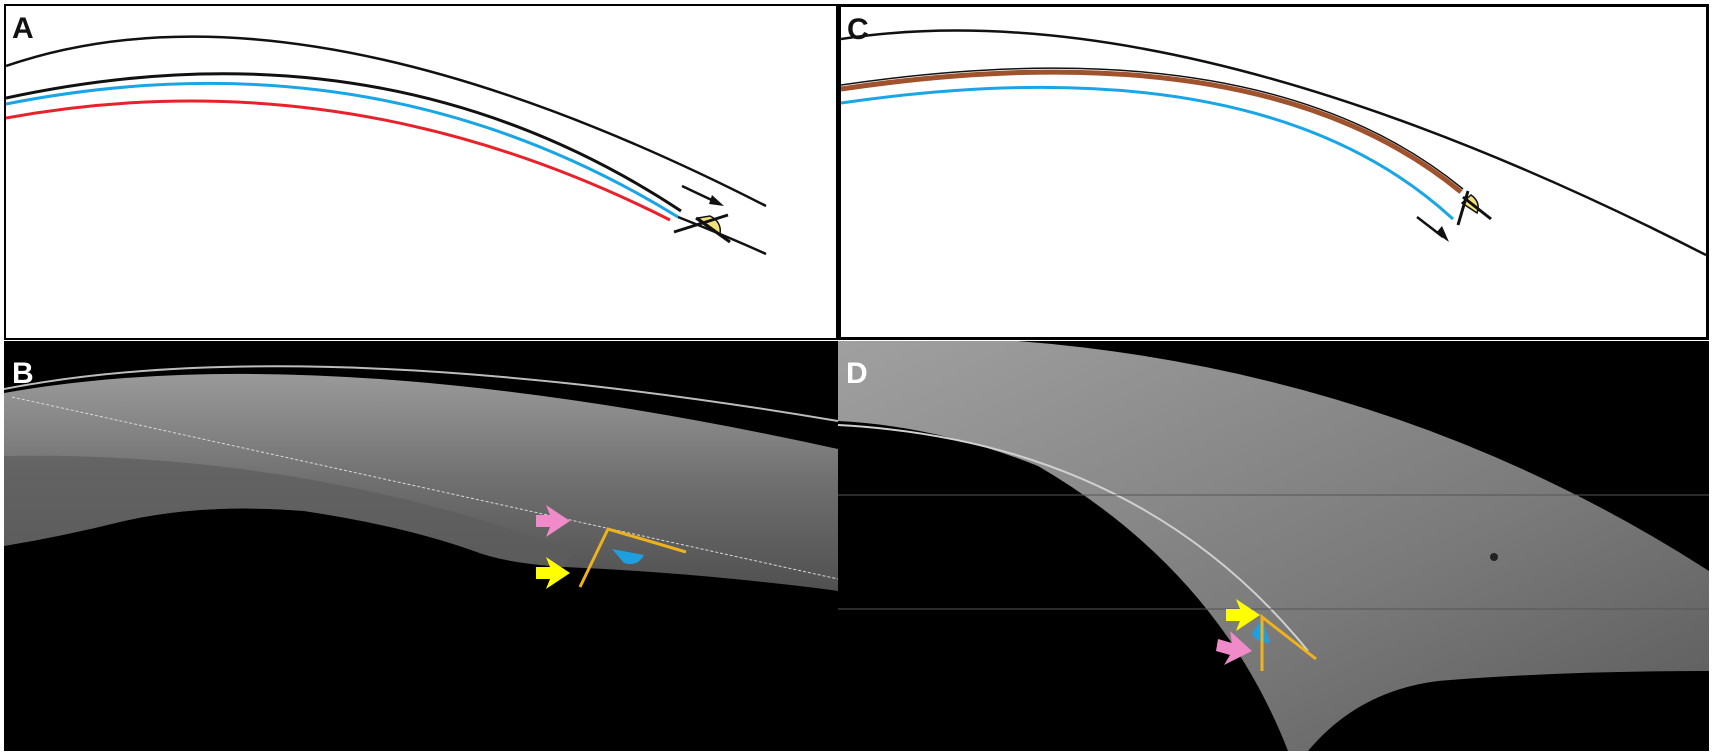  What do you see at coordinates (289, 511) in the screenshot?
I see `tissue-lower-band` at bounding box center [289, 511].